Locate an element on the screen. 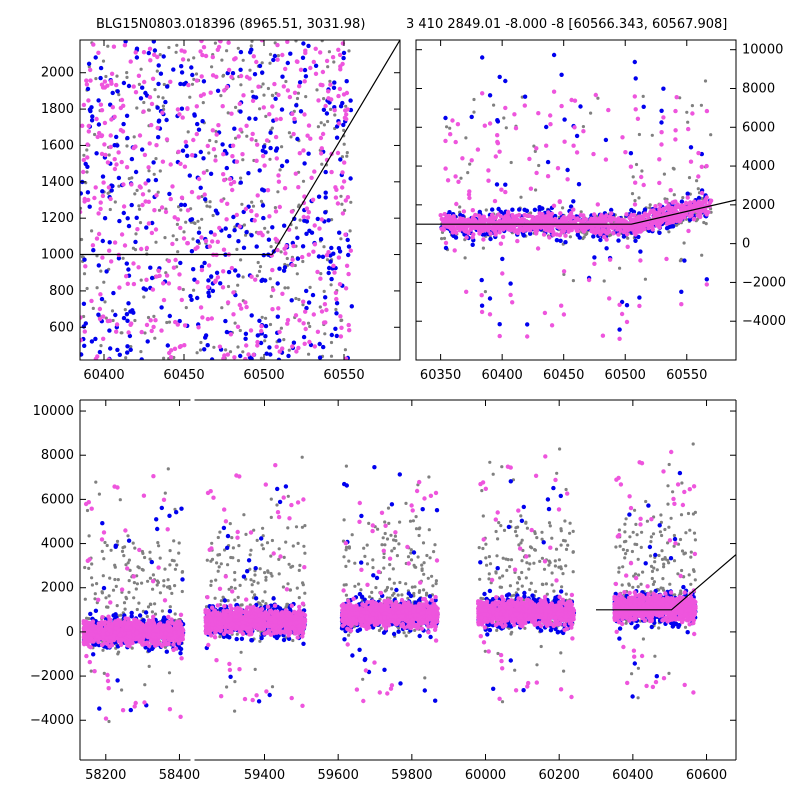 The width and height of the screenshot is (800, 804). x-tick-label: 60500 is located at coordinates (625, 375).